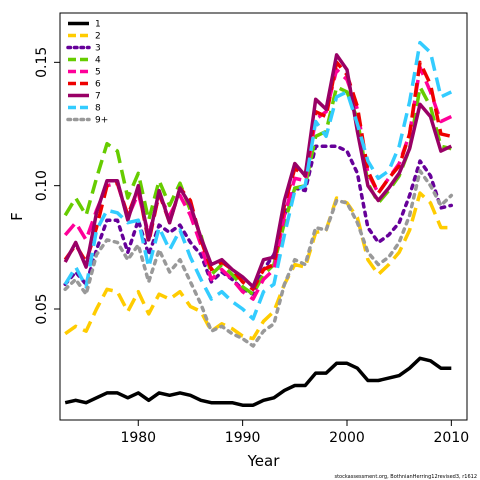 Image resolution: width=480 pixels, height=480 pixels. I want to click on legend: 1 2 3 4 5 6 7 8 9+, so click(87, 73).